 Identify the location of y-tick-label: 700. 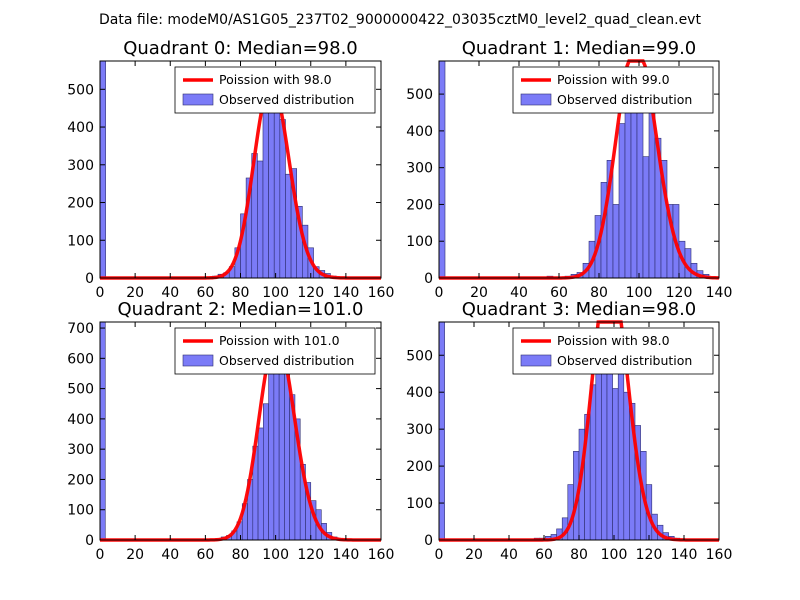
(80, 329).